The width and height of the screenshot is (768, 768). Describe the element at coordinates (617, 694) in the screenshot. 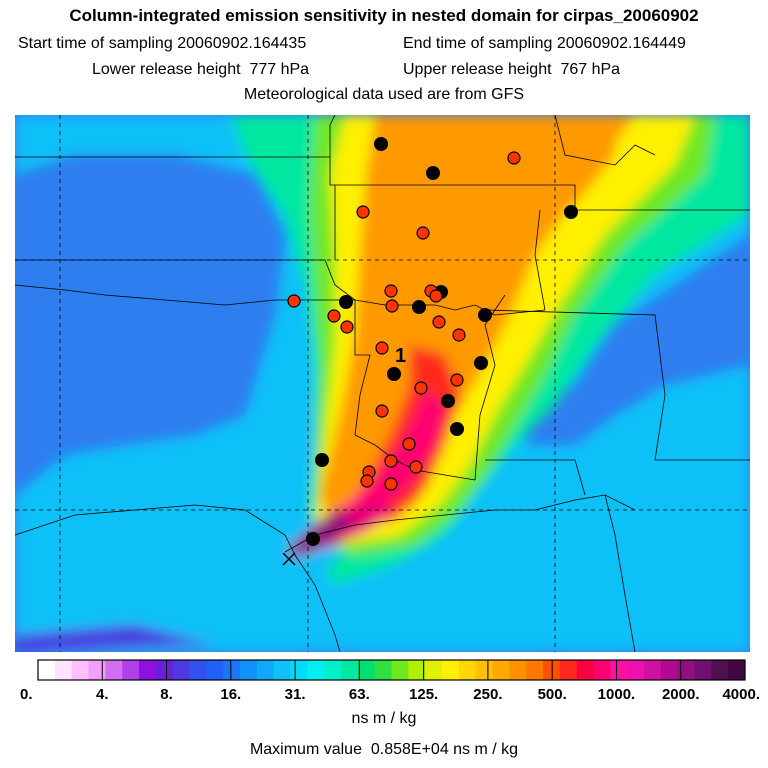

I see `colorbar-tick-label: 1000.` at that location.